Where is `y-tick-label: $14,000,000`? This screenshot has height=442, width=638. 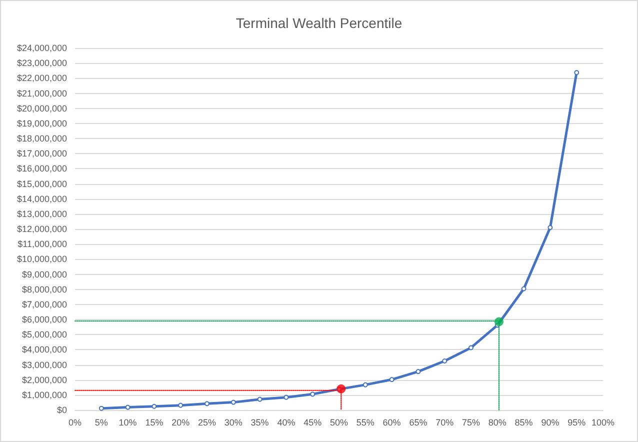 y-tick-label: $14,000,000 is located at coordinates (41, 199).